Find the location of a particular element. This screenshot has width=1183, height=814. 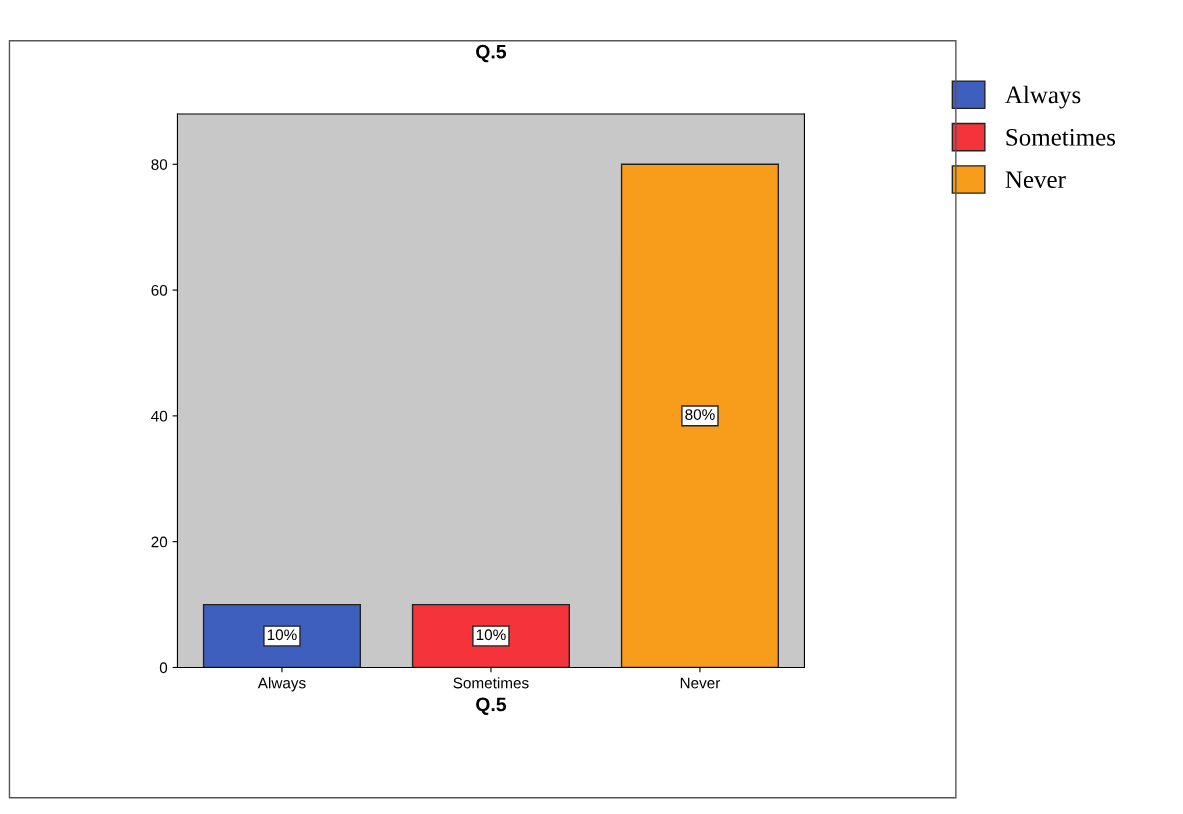

y-tick-label: 40 is located at coordinates (159, 416).